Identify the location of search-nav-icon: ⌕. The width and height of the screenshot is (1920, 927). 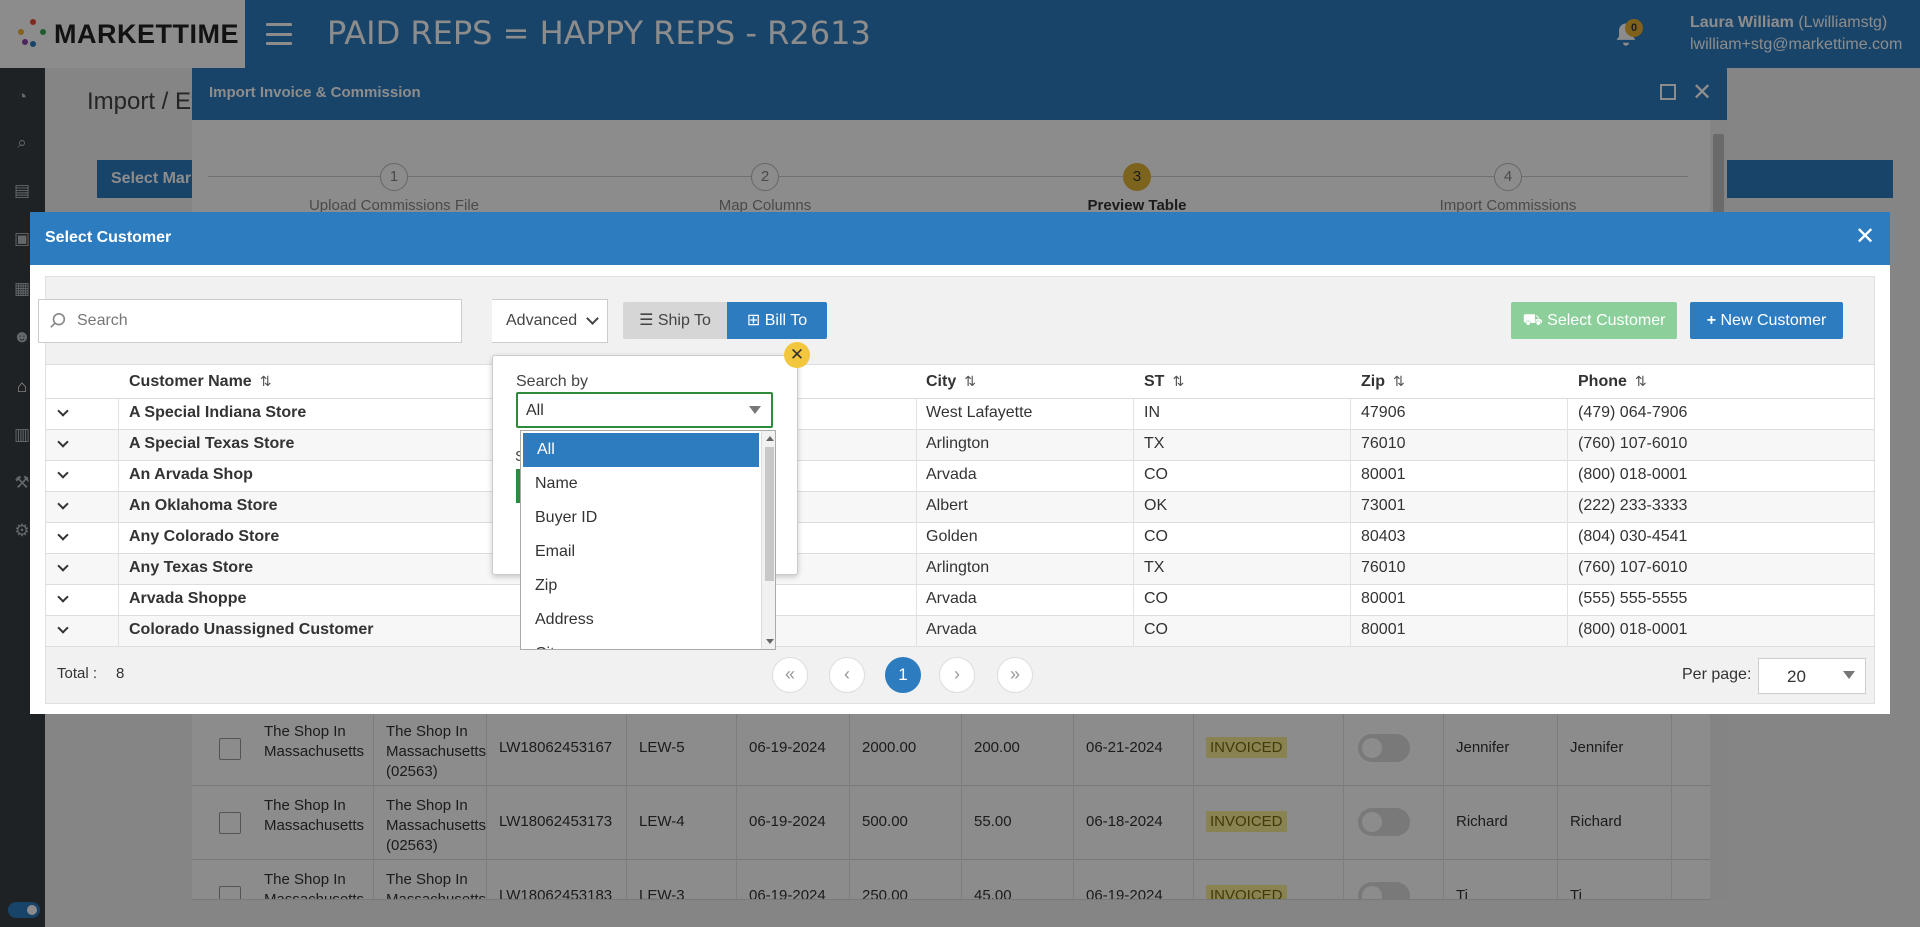
(22, 142).